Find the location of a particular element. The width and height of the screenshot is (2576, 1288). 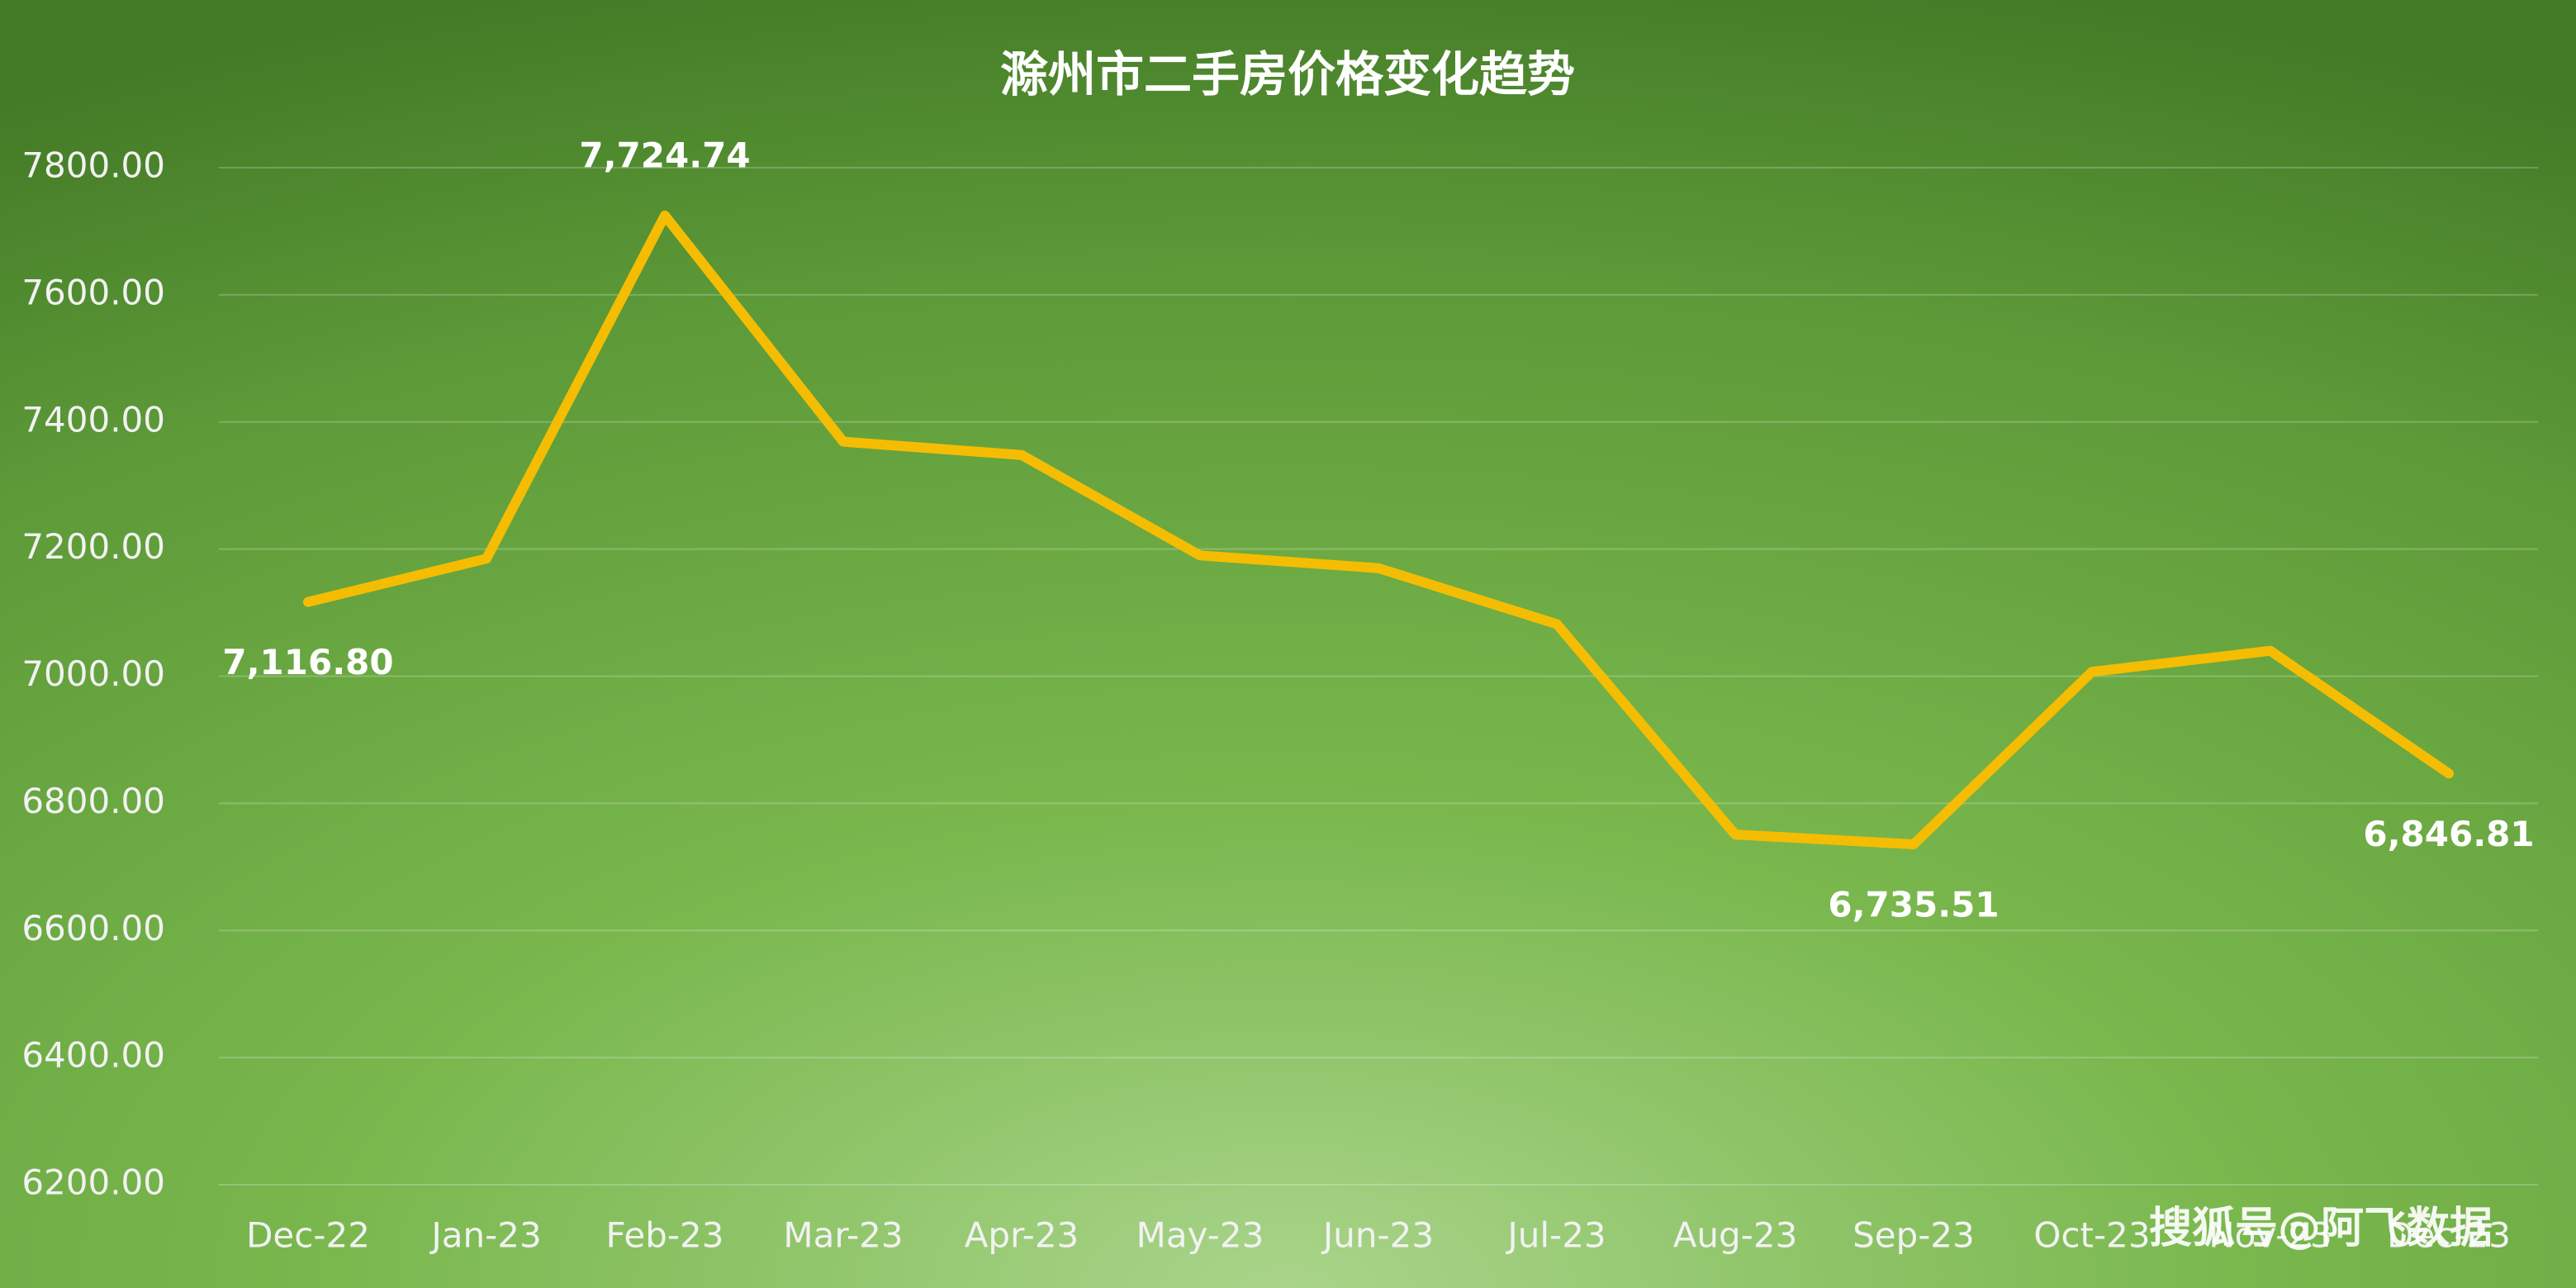

watermark: 搜狐号@阿飞数据 is located at coordinates (2321, 1228).